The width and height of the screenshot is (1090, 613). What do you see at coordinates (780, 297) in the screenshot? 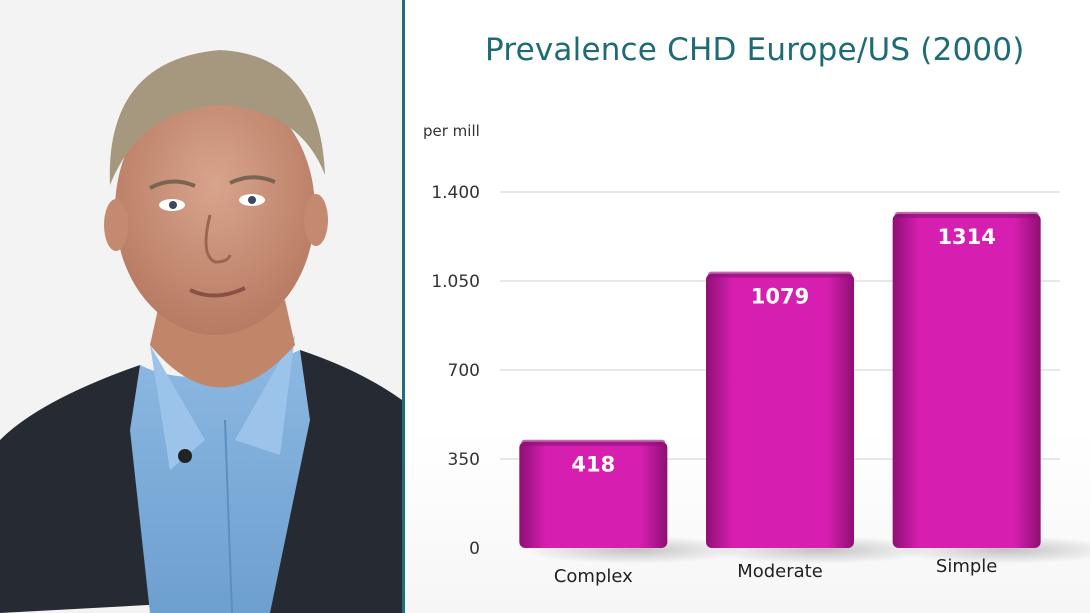
I see `data-label: 1079` at bounding box center [780, 297].